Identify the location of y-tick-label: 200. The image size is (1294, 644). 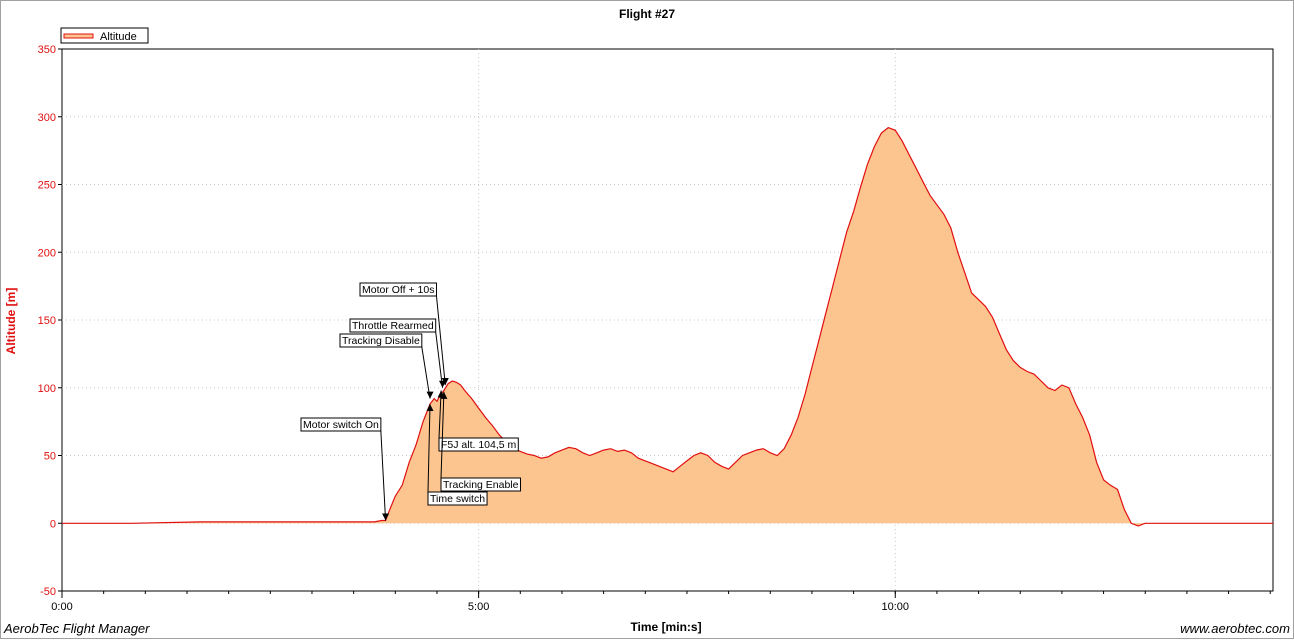
(47, 253).